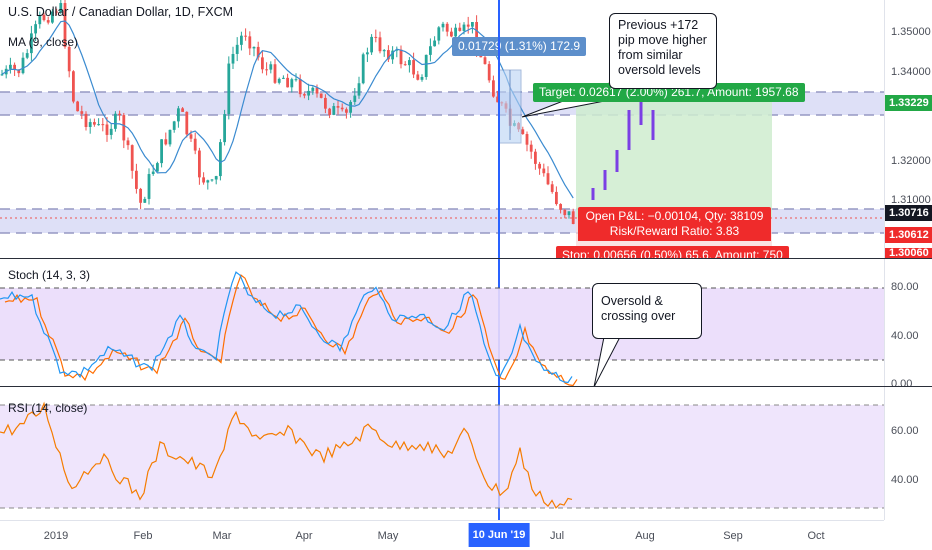 The width and height of the screenshot is (932, 550). Describe the element at coordinates (905, 480) in the screenshot. I see `rsi-tick: 40.00` at that location.